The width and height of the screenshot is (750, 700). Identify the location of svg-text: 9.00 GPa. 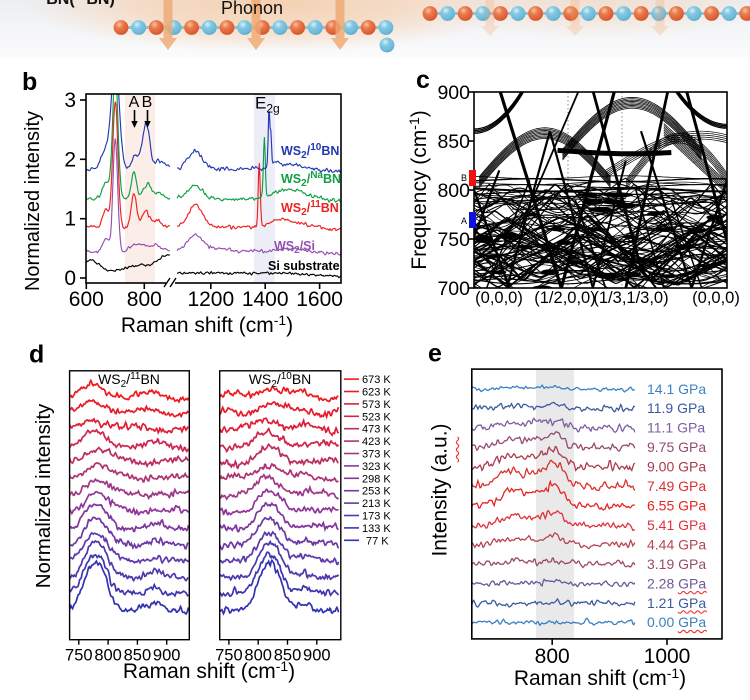
(676, 467).